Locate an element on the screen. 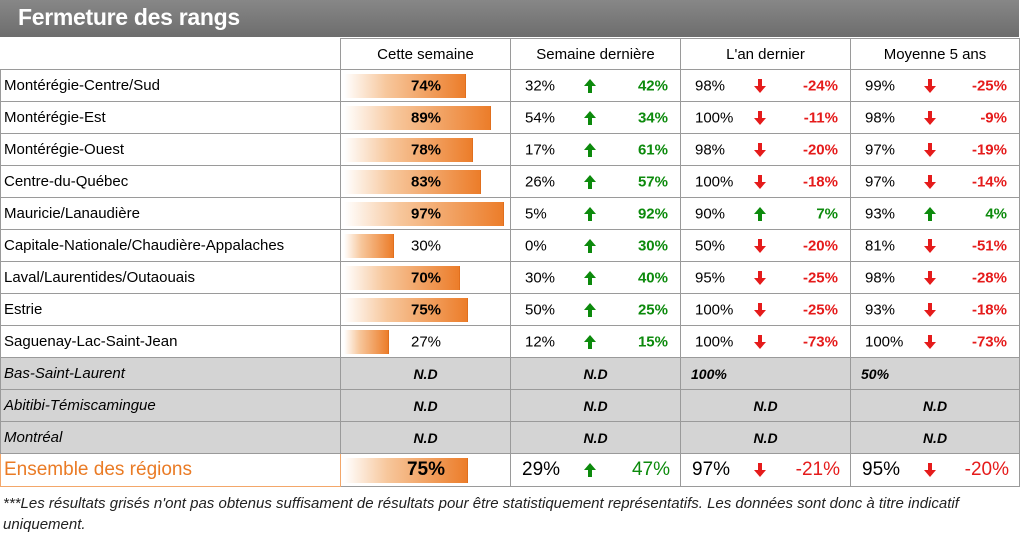  comparison-cell: 100% -73% is located at coordinates (765, 341).